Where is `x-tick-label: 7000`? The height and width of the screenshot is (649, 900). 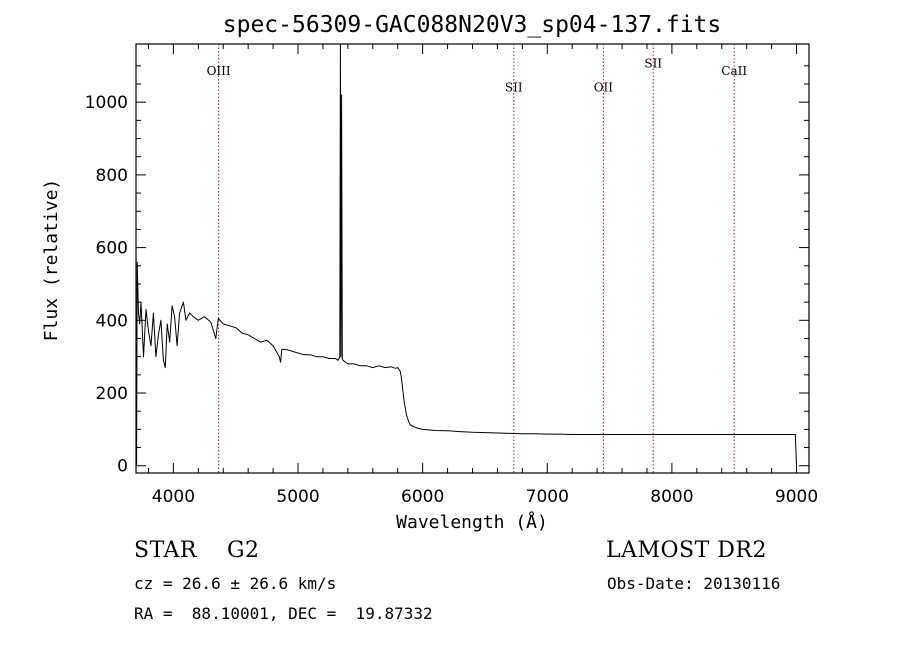 x-tick-label: 7000 is located at coordinates (547, 497).